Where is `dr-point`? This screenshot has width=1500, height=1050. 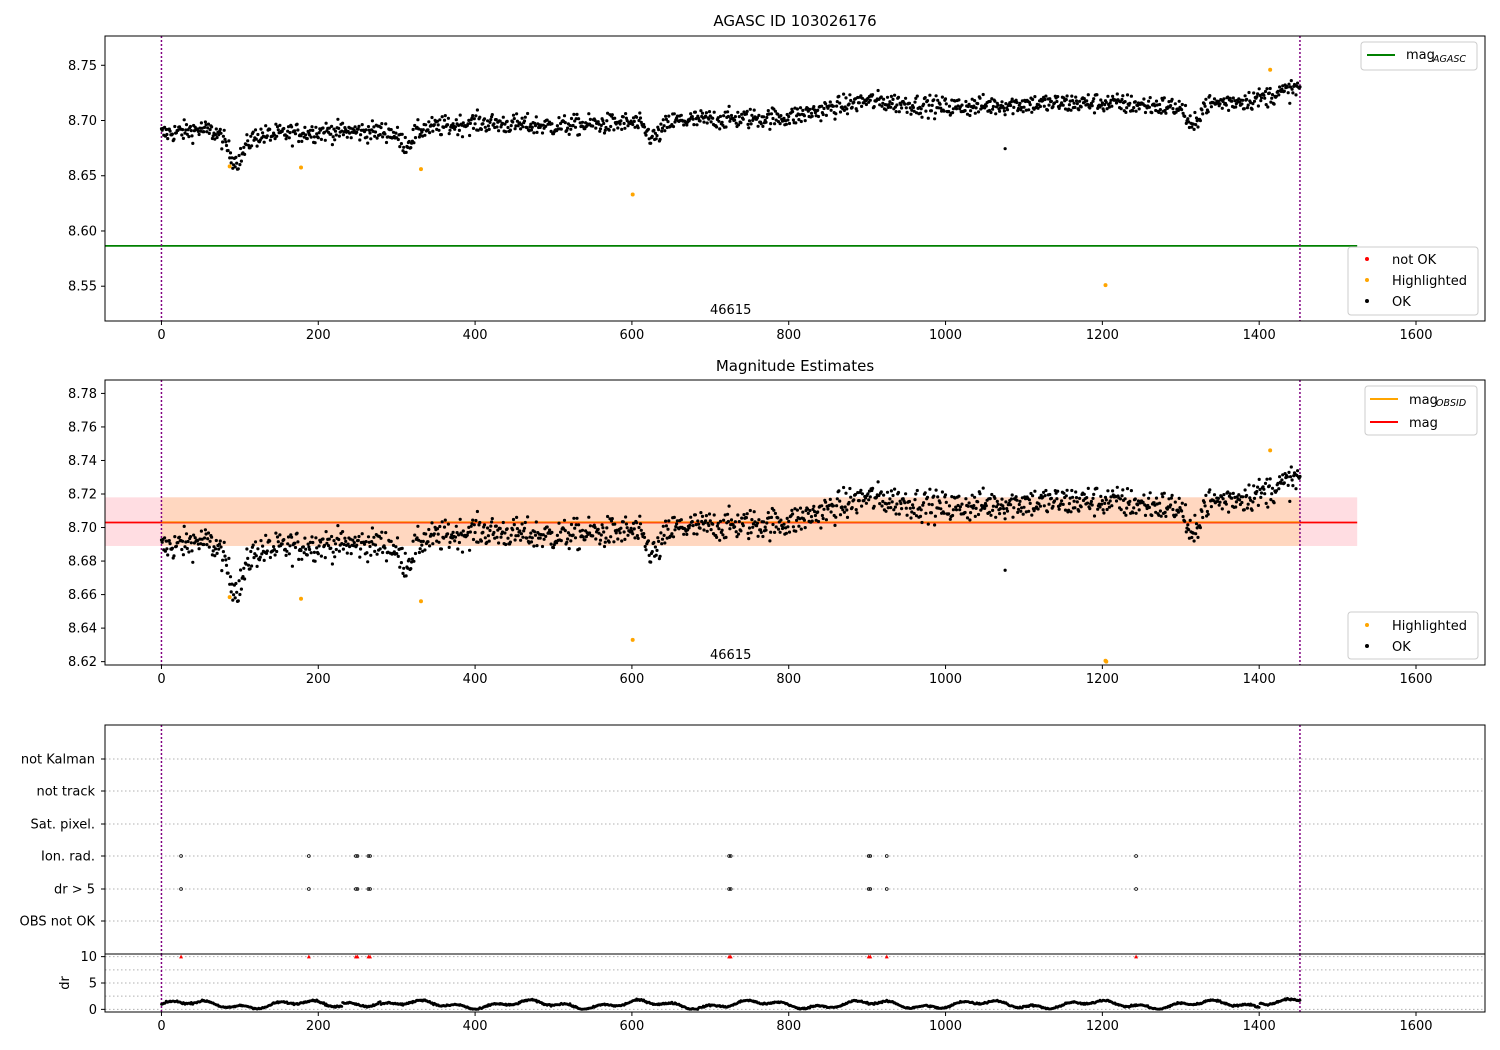
dr-point is located at coordinates (1300, 1000).